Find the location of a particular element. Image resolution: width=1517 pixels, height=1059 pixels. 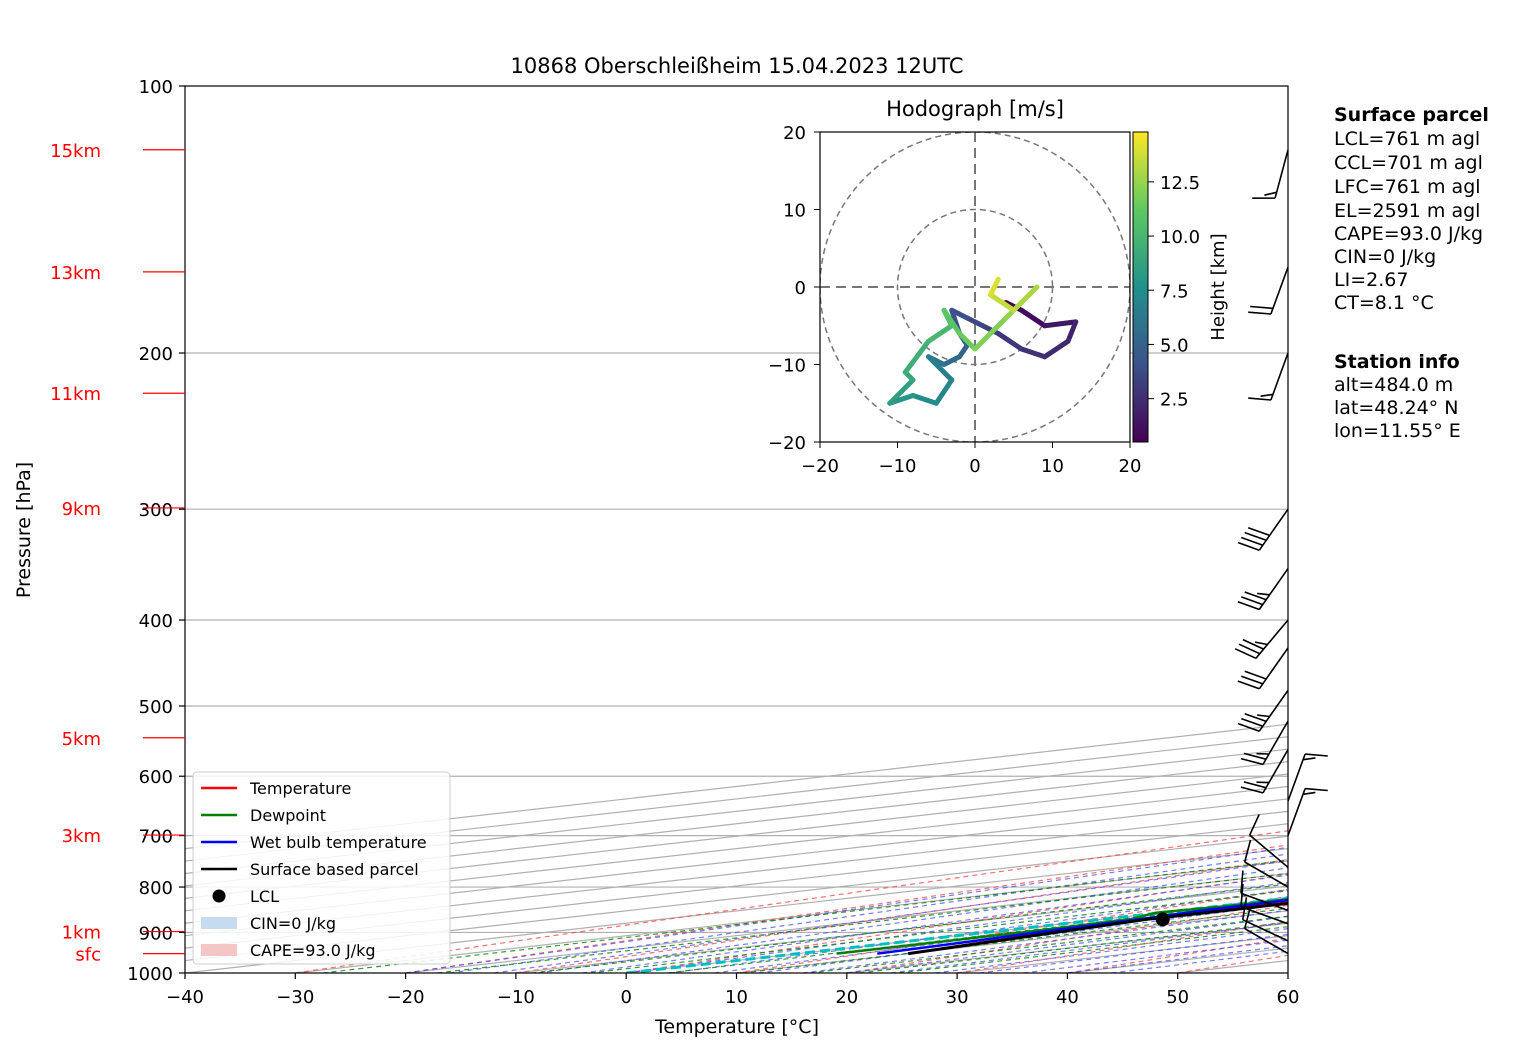

lcl-layer is located at coordinates (1162, 919).